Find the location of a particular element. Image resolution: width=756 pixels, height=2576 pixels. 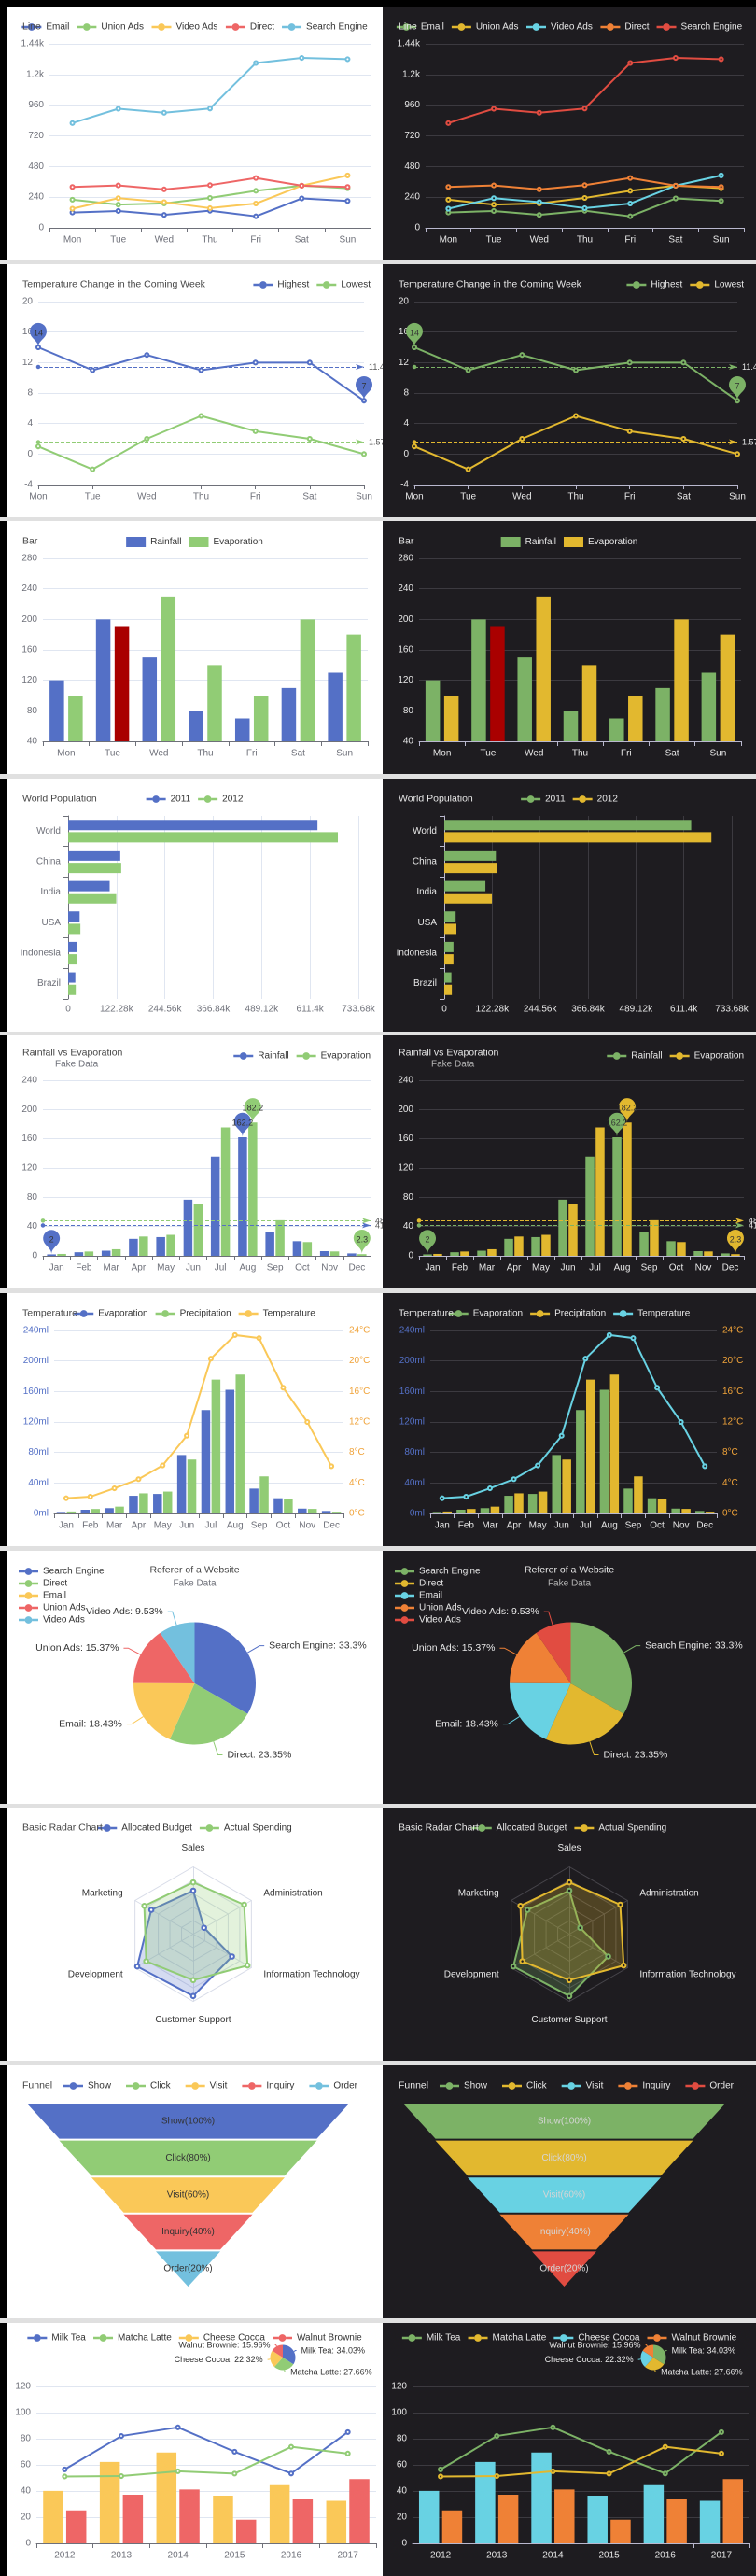

svg-text: Show(100%) is located at coordinates (564, 2121).